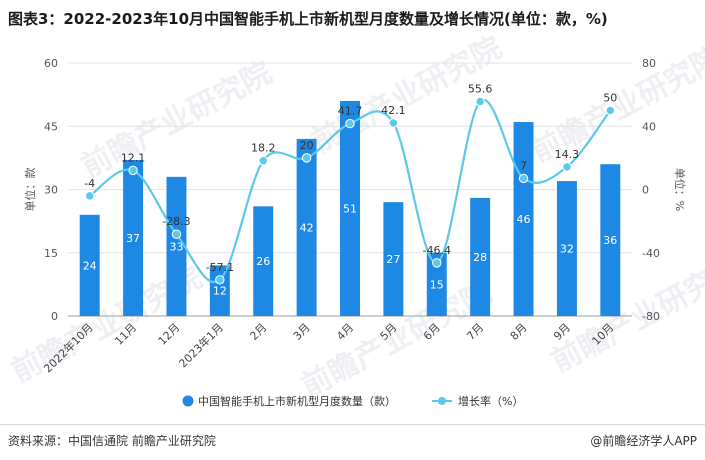 The image size is (705, 460). What do you see at coordinates (519, 332) in the screenshot?
I see `x-tick-label: 8月` at bounding box center [519, 332].